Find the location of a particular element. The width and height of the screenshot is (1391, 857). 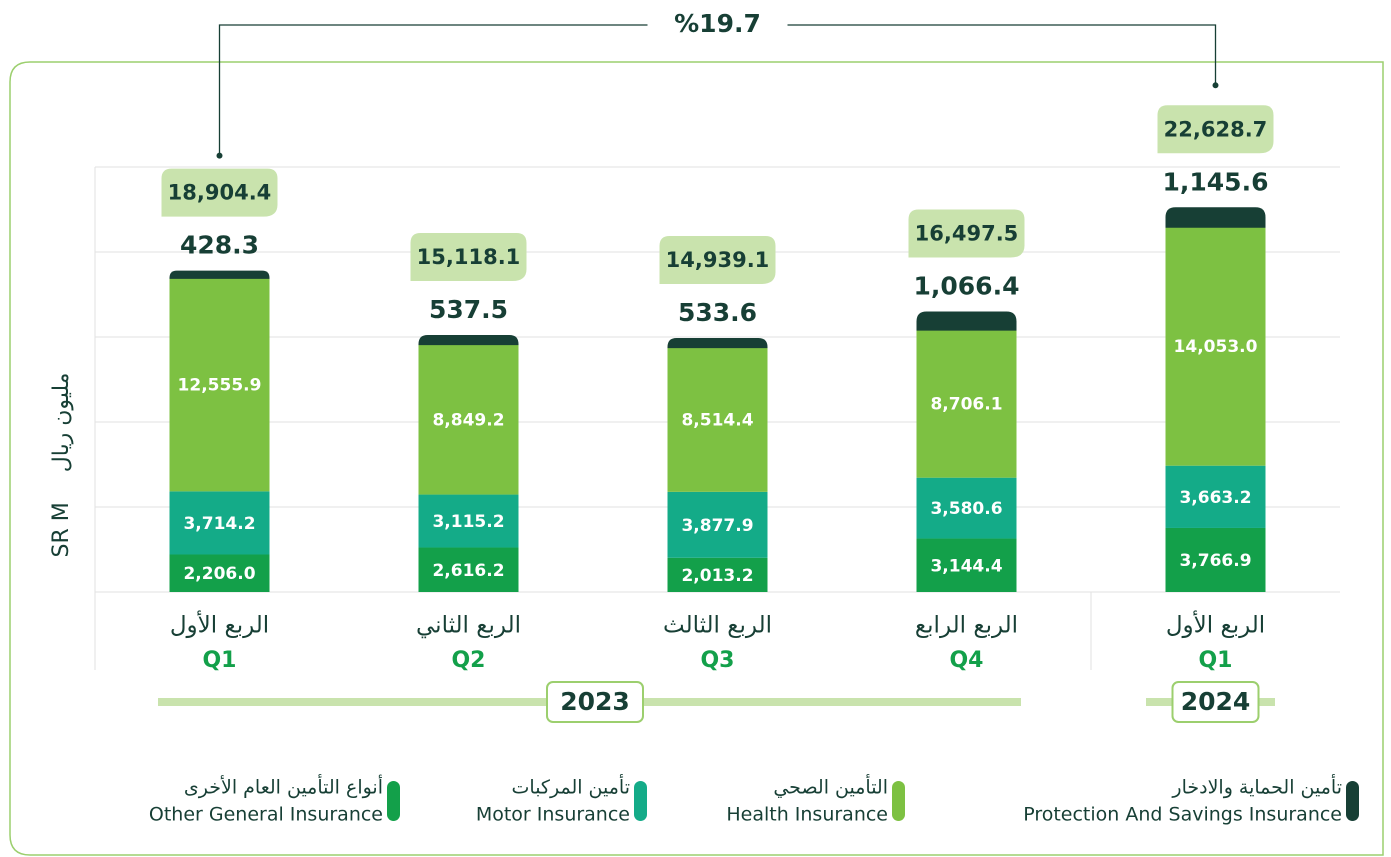

category-label-ar: الربع الثالث is located at coordinates (717, 626).